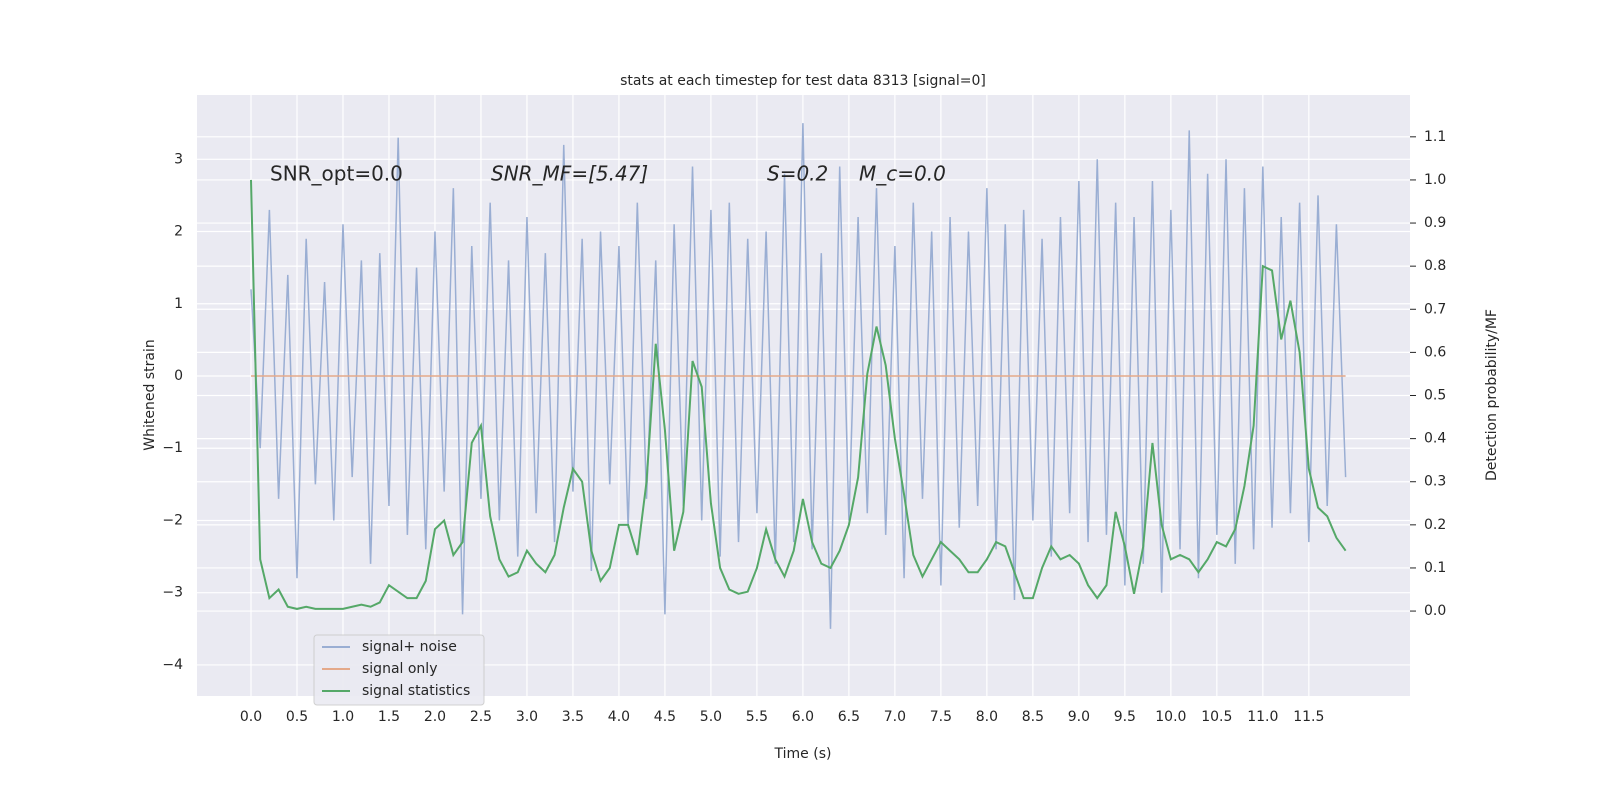 The height and width of the screenshot is (800, 1600). I want to click on x-tick-label: 5.0, so click(711, 717).